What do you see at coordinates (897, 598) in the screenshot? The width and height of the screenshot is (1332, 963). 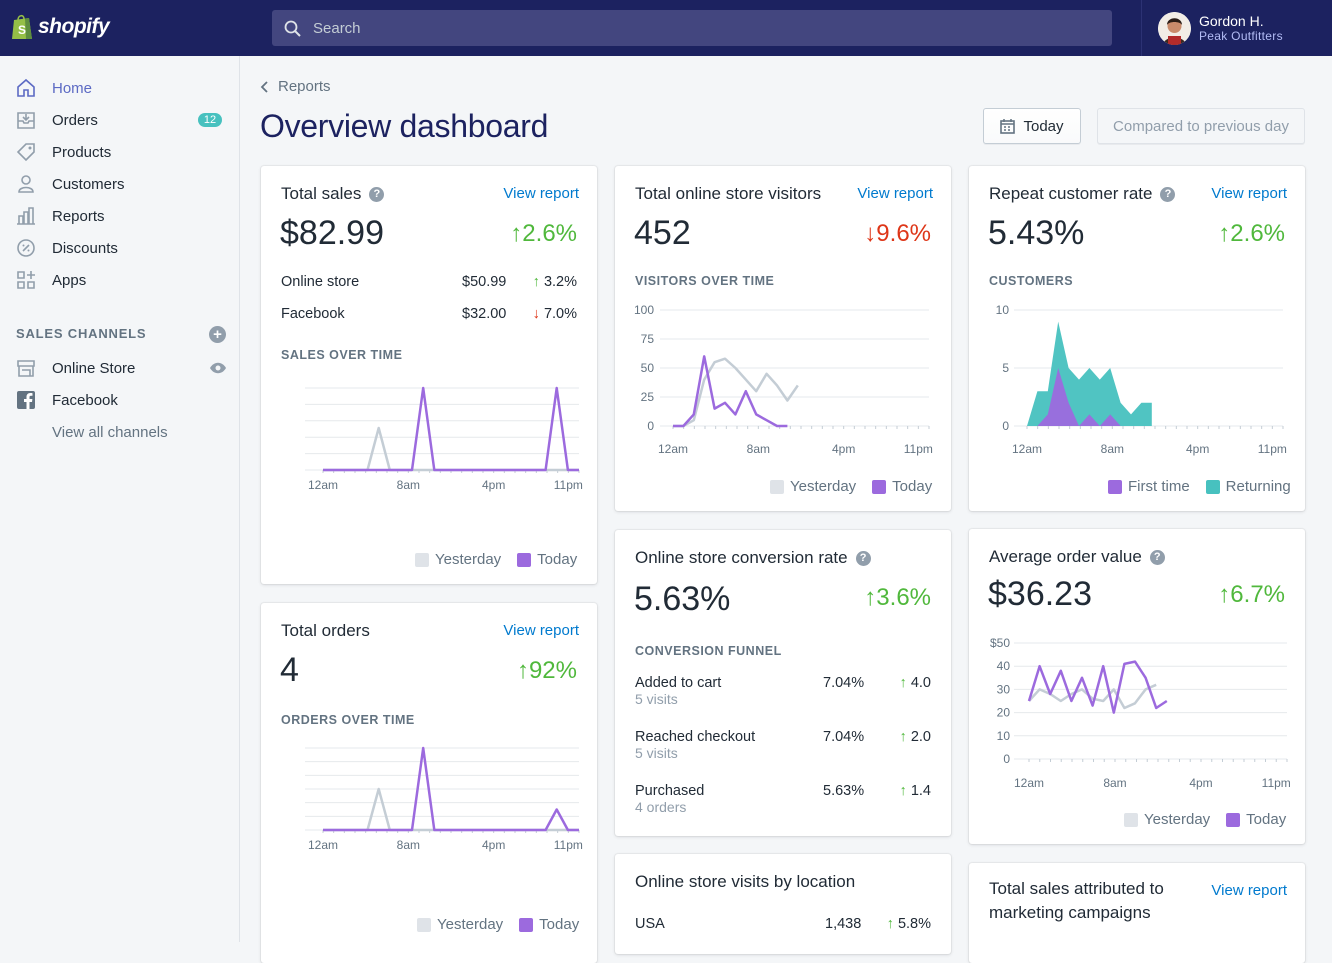 I see `metric-change: ↑3.6%` at bounding box center [897, 598].